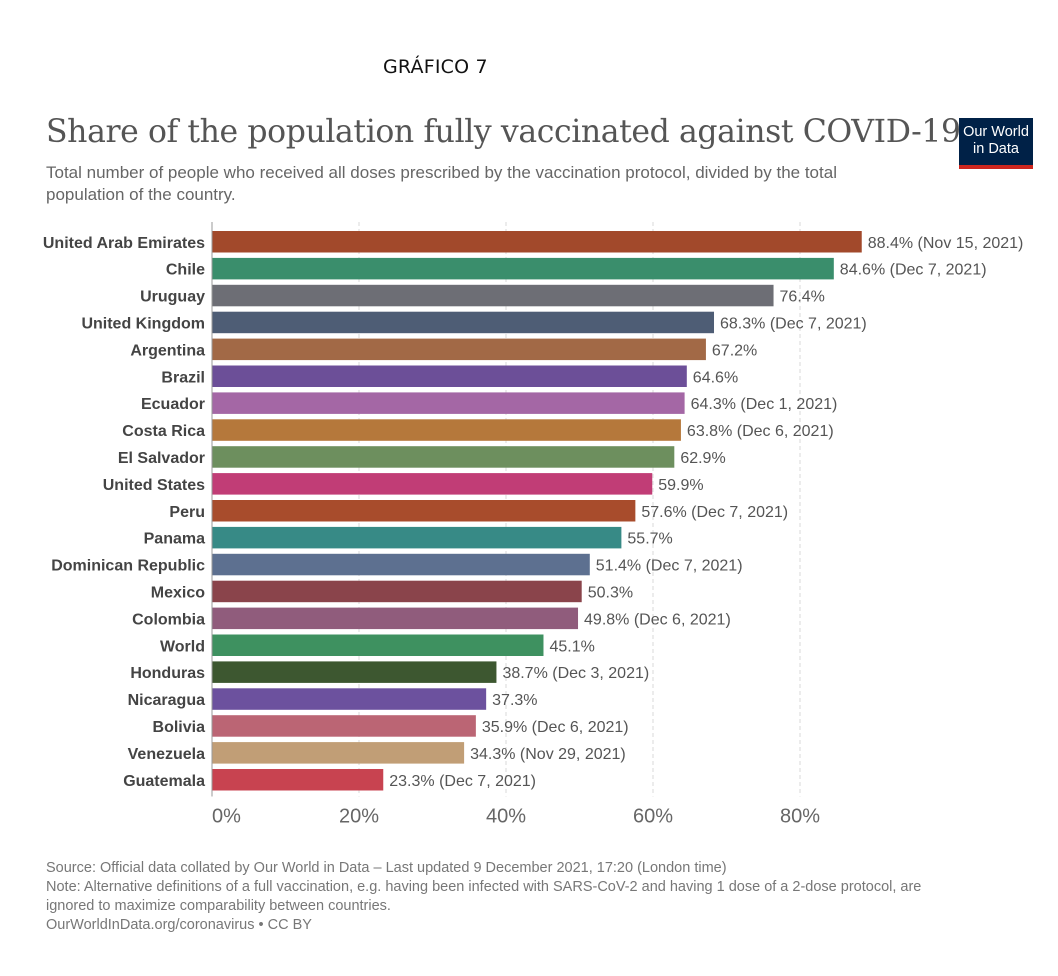  What do you see at coordinates (168, 619) in the screenshot?
I see `category-label: Colombia` at bounding box center [168, 619].